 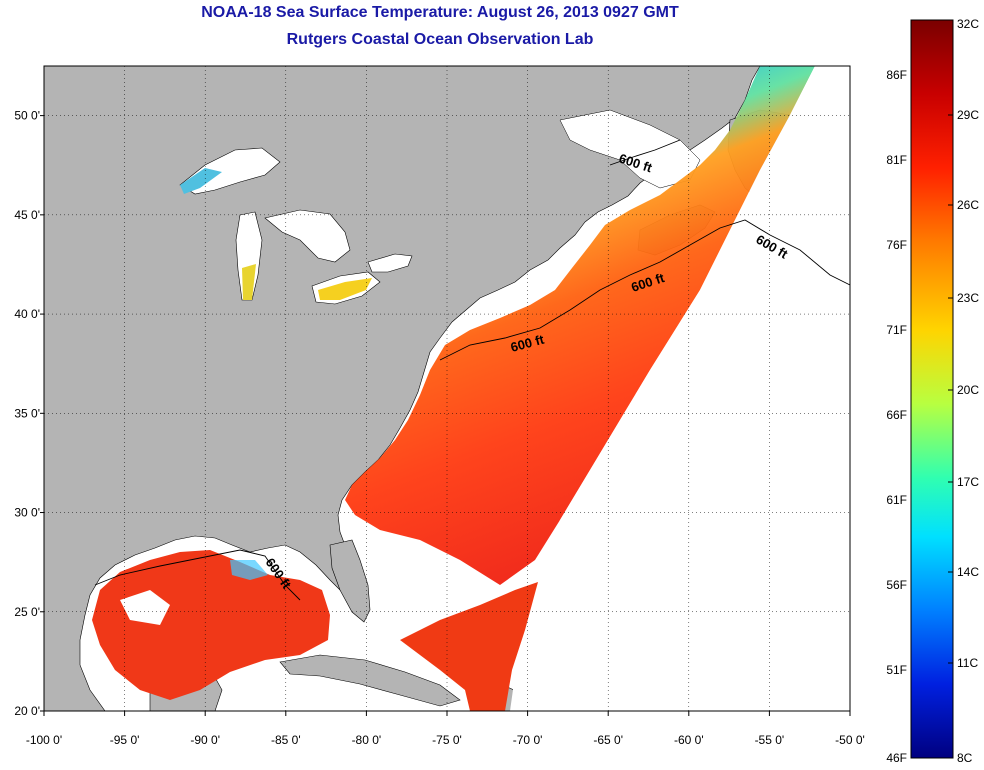 What do you see at coordinates (689, 740) in the screenshot?
I see `x-tick-label: -60 0'` at bounding box center [689, 740].